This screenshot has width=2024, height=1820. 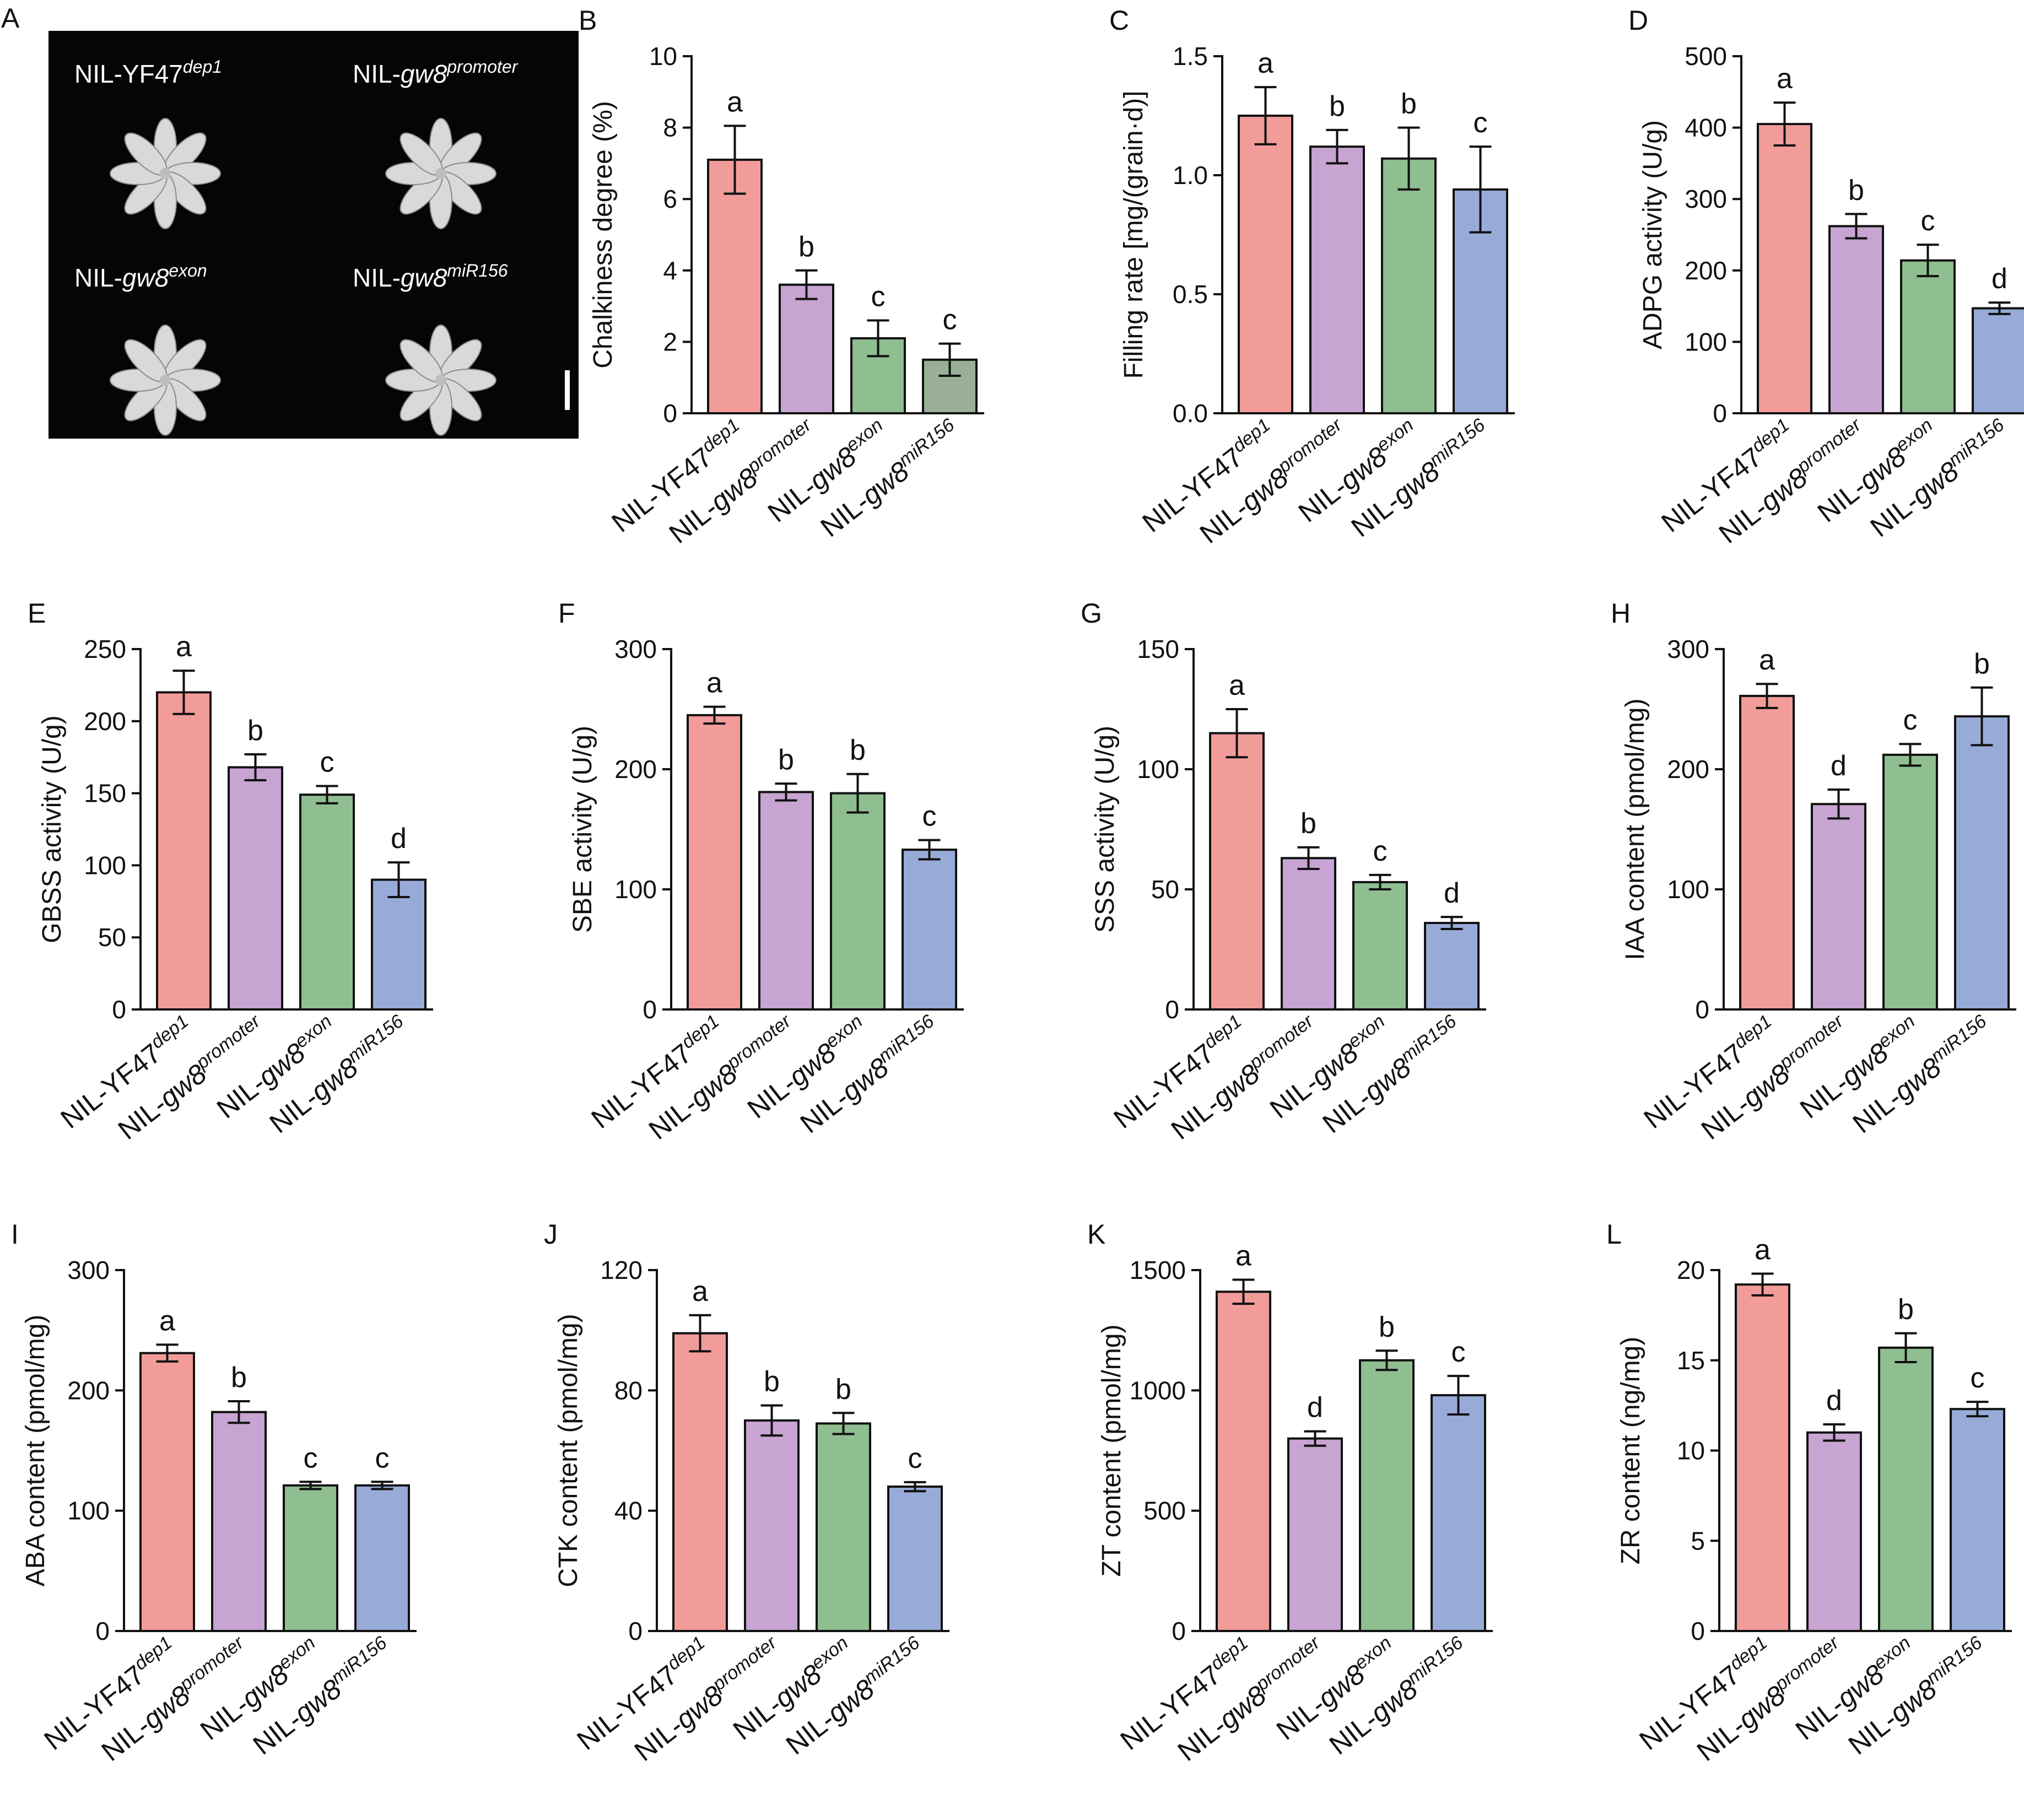 What do you see at coordinates (1091, 613) in the screenshot?
I see `panel-letter: G` at bounding box center [1091, 613].